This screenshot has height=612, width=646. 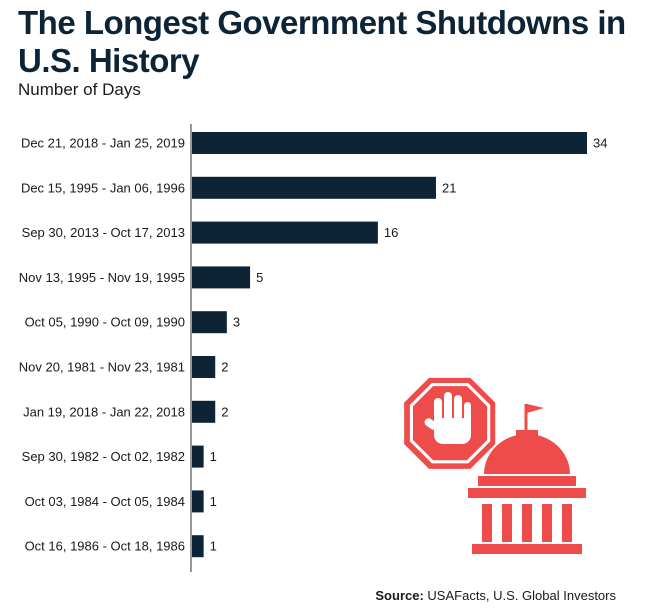 I want to click on bar-value-label: 34, so click(x=600, y=143).